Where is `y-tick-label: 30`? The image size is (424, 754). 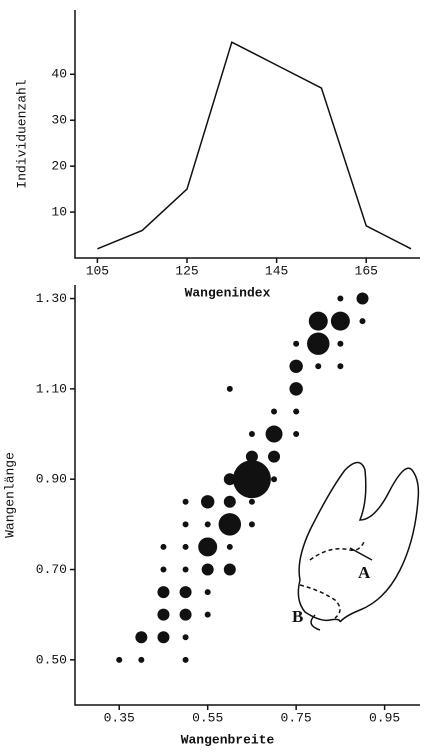
y-tick-label: 30 is located at coordinates (59, 120).